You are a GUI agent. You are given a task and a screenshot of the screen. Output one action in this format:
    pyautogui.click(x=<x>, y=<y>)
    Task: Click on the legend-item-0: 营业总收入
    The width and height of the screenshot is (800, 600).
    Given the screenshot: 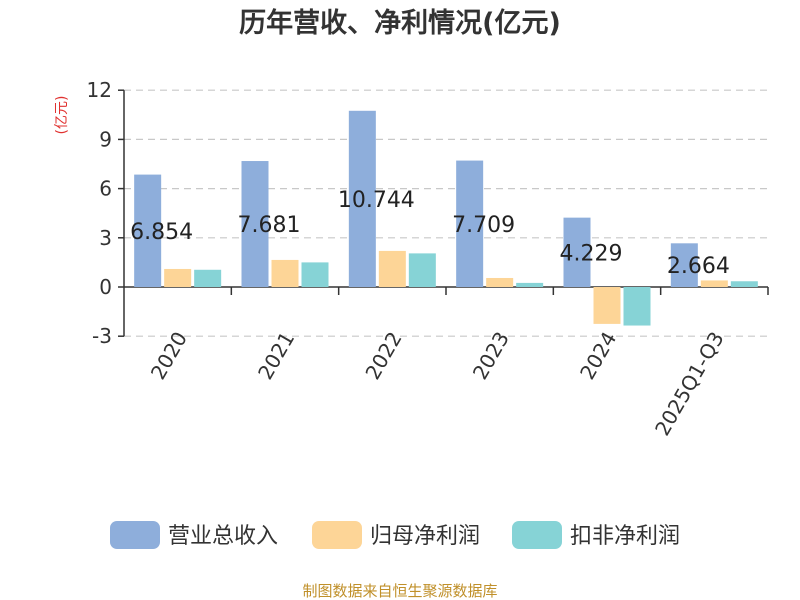 What is the action you would take?
    pyautogui.click(x=194, y=535)
    